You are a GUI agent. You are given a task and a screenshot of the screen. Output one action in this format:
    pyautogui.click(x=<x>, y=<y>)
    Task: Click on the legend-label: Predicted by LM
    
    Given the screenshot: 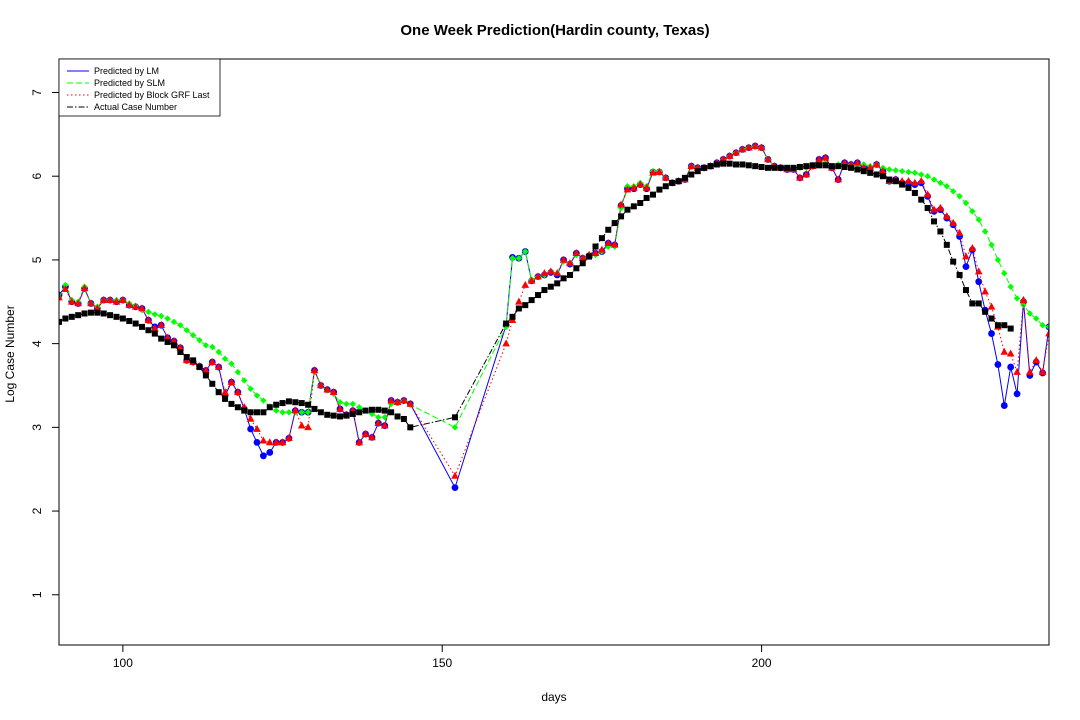 What is the action you would take?
    pyautogui.click(x=126, y=71)
    